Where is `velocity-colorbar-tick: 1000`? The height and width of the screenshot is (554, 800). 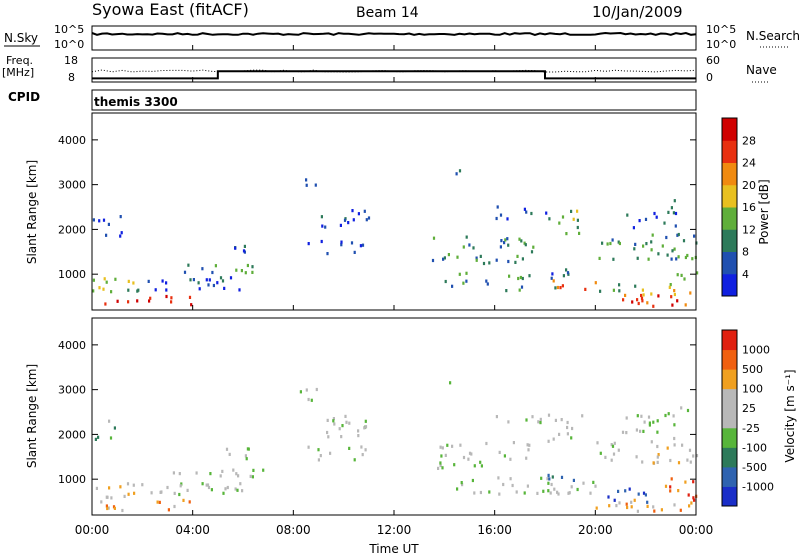
velocity-colorbar-tick: 1000 is located at coordinates (756, 350).